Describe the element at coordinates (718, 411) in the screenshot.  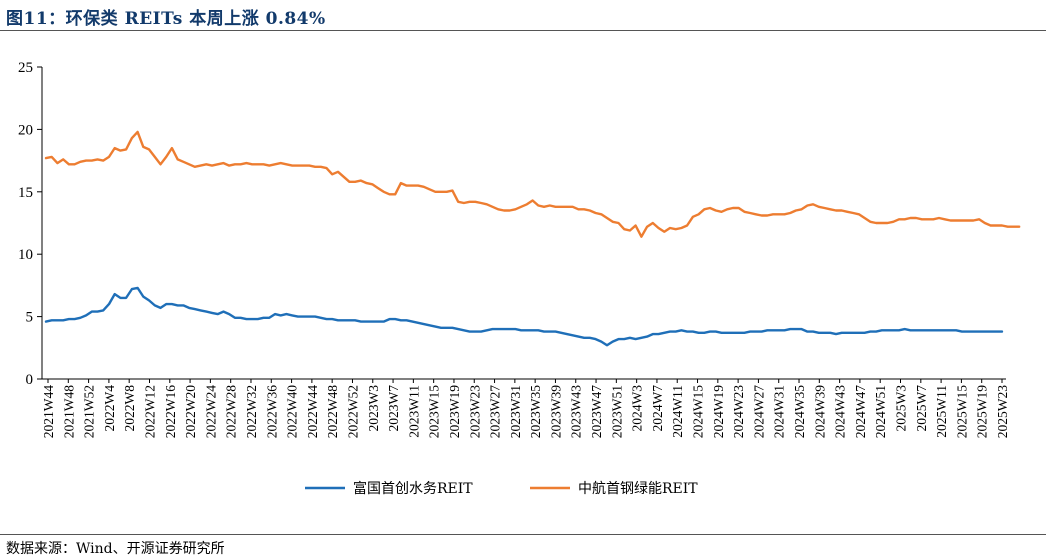
I see `x-tick-label: 2024W19` at that location.